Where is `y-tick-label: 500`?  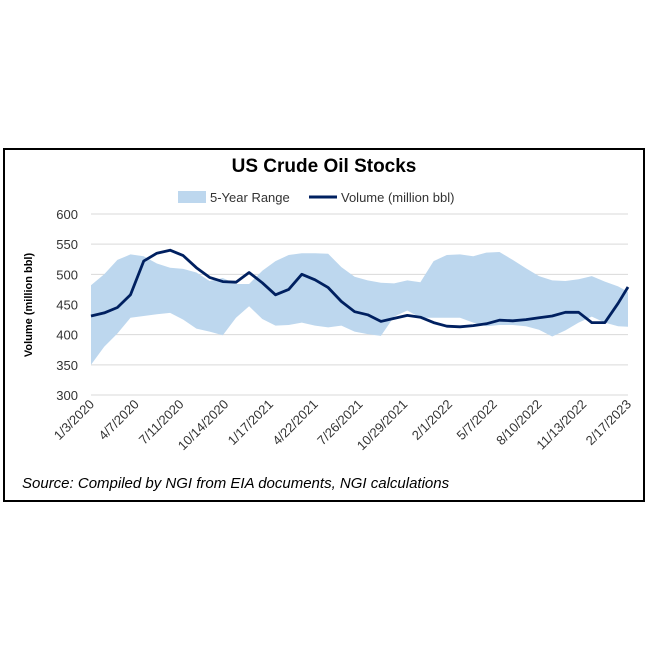 y-tick-label: 500 is located at coordinates (67, 274).